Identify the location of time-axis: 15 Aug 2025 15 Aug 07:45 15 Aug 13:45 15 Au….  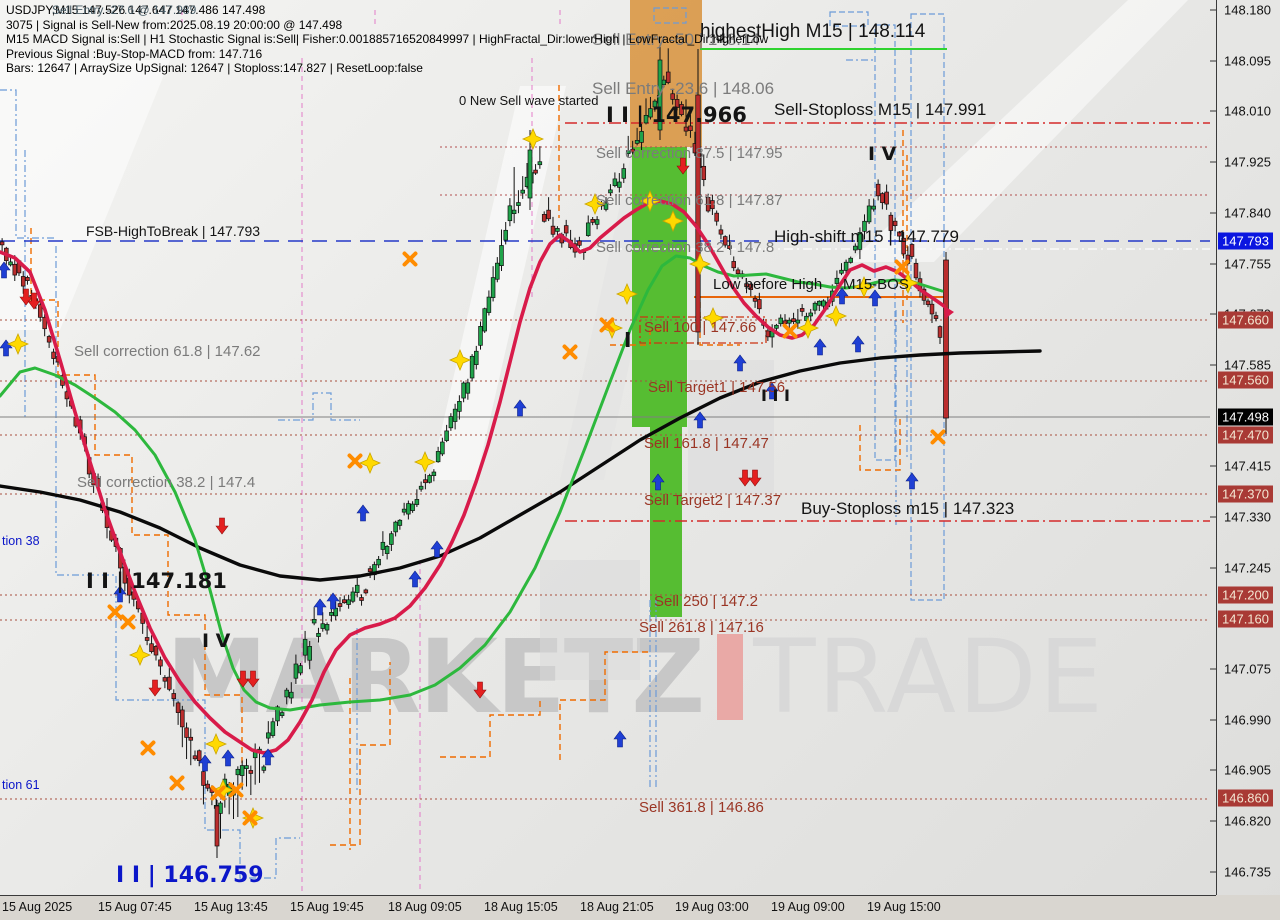
(640, 907).